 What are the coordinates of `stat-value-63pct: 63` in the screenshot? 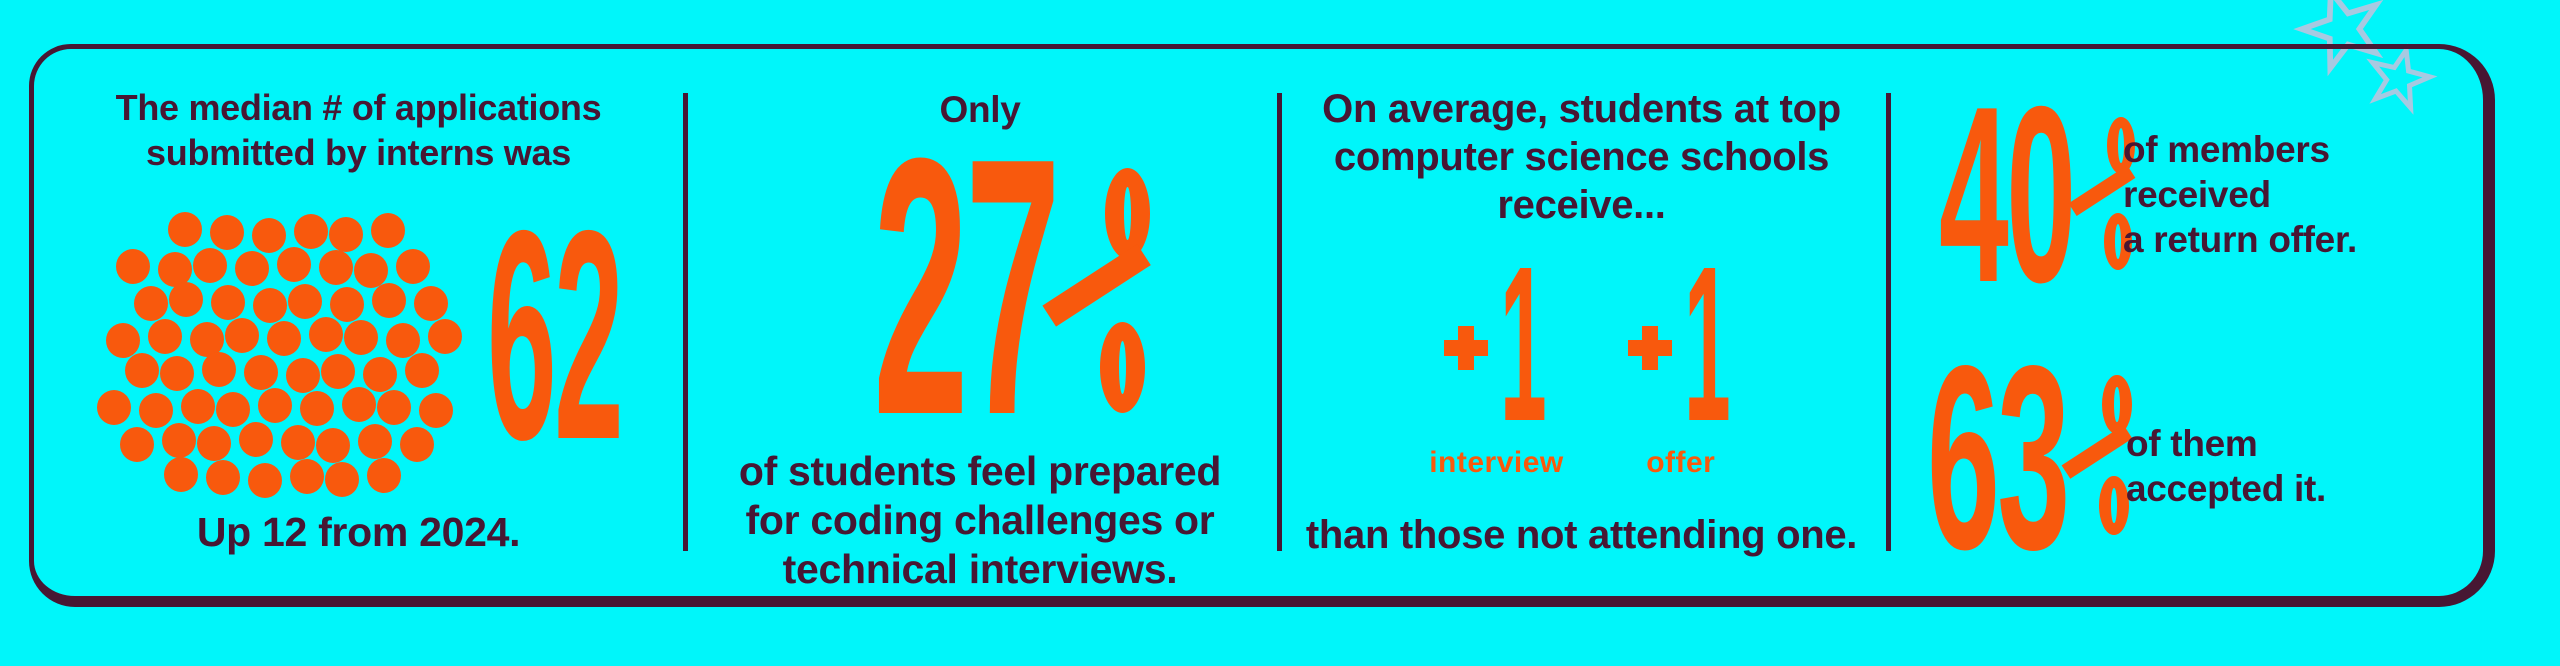 It's located at (2067, 479).